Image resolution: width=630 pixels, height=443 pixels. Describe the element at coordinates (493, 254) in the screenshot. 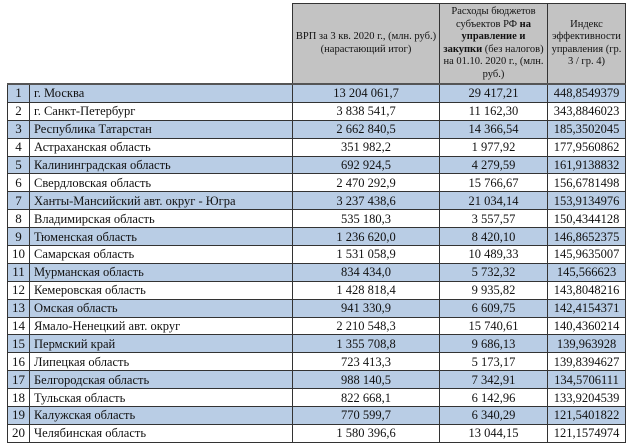

I see `expenses-value: 10 489,33` at that location.